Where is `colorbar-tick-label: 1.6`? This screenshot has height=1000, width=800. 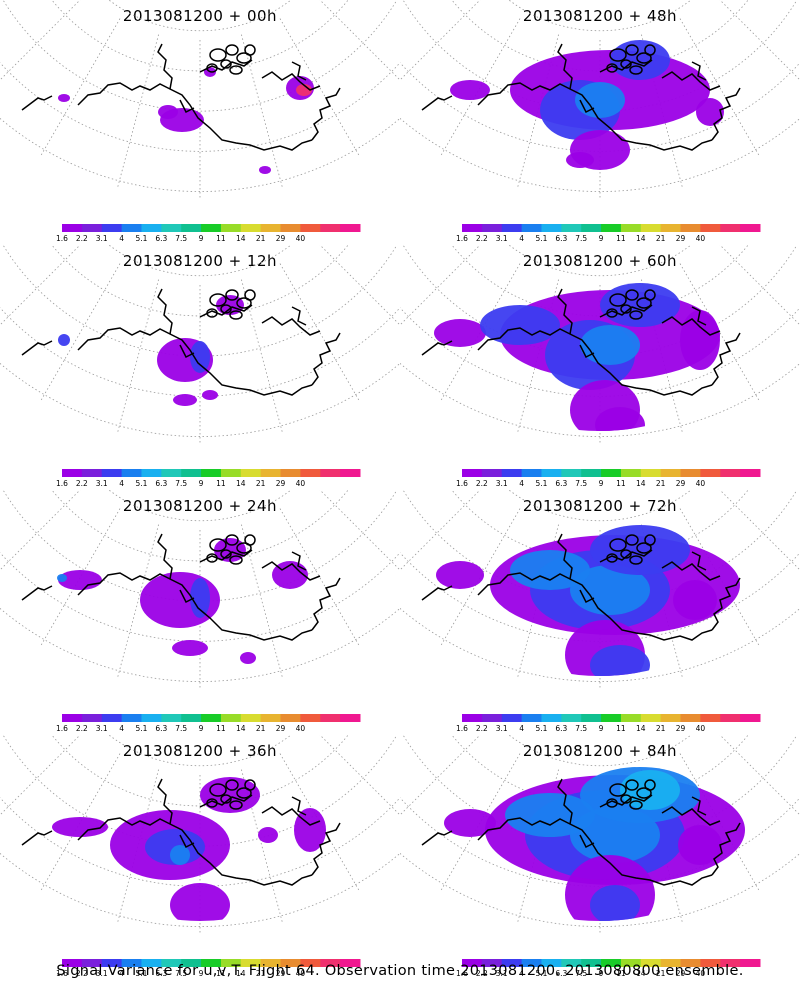 colorbar-tick-label: 1.6 is located at coordinates (462, 973).